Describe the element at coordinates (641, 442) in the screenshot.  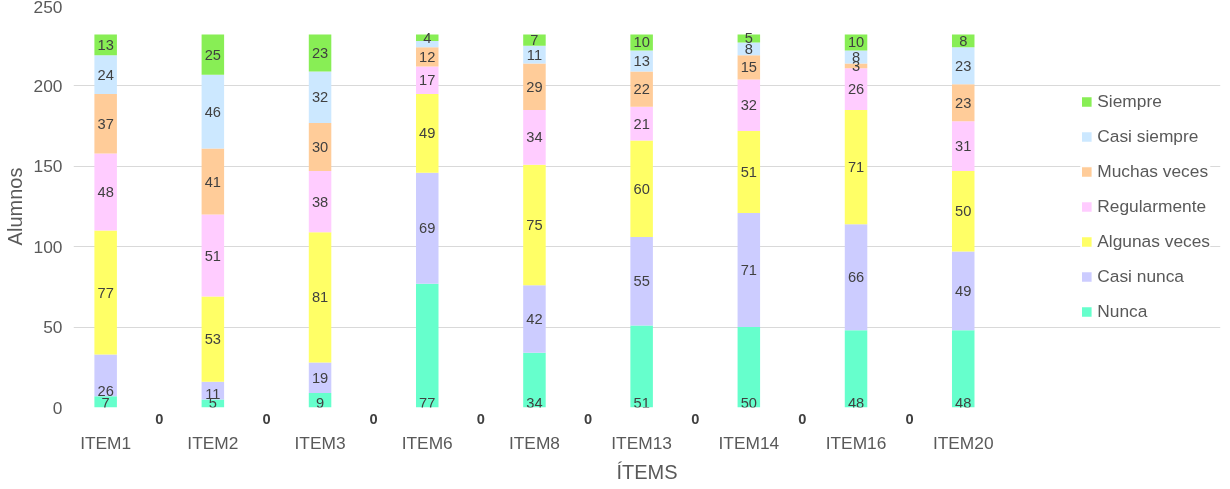
I see `x-tick-label: ITEM13` at that location.